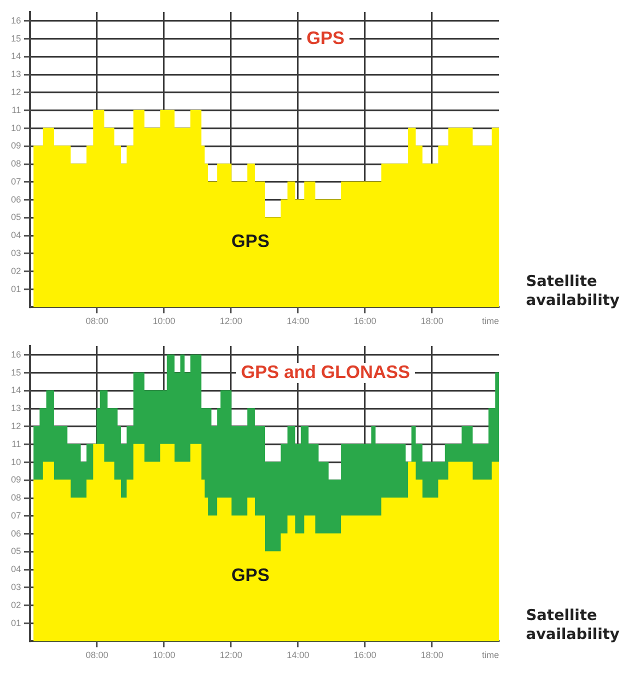  I want to click on text: GPS and GLONASS, so click(325, 372).